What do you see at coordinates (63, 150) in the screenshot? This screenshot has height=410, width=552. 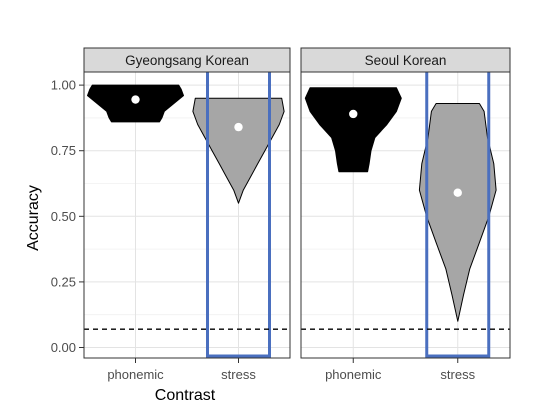 I see `y-tick-label: 0.75` at bounding box center [63, 150].